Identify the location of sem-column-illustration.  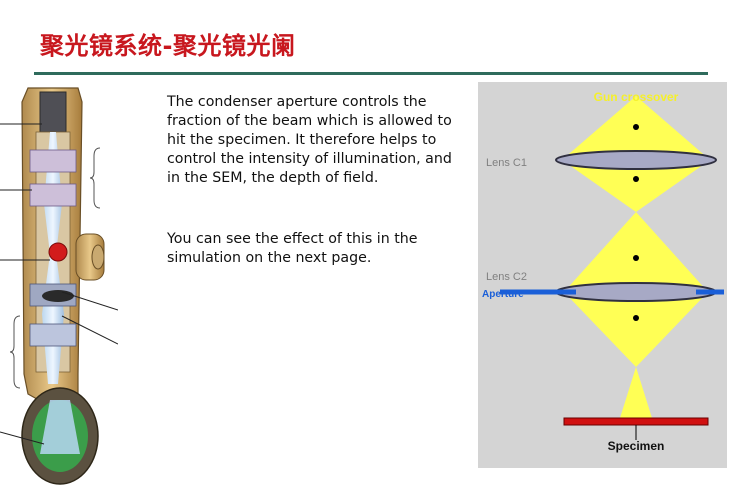
(59, 286).